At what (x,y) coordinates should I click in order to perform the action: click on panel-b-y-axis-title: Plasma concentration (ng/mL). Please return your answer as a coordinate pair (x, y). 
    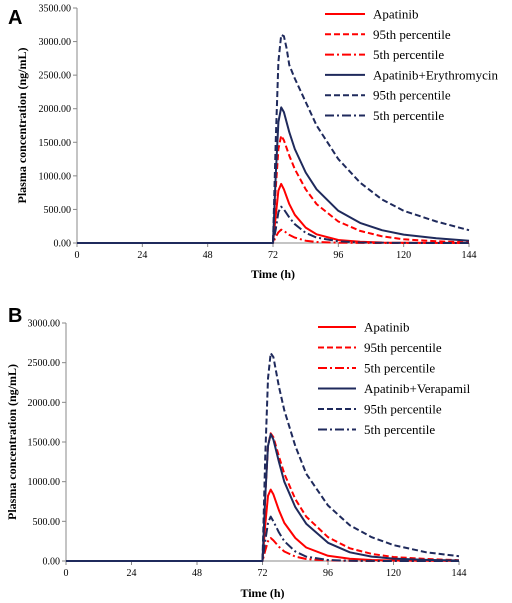
    Looking at the image, I should click on (12, 442).